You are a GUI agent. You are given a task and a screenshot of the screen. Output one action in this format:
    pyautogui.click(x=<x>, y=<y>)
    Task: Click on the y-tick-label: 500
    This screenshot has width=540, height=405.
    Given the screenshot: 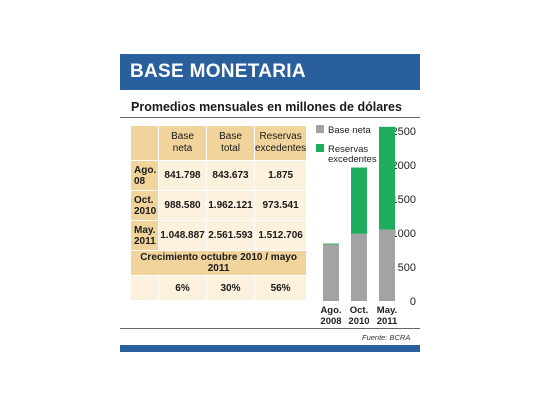 What is the action you would take?
    pyautogui.click(x=407, y=268)
    